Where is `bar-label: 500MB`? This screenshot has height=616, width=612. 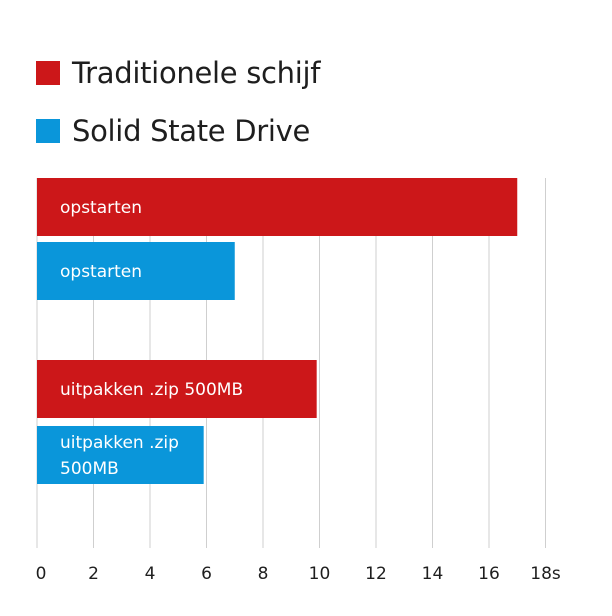
bar-label: 500MB is located at coordinates (89, 469).